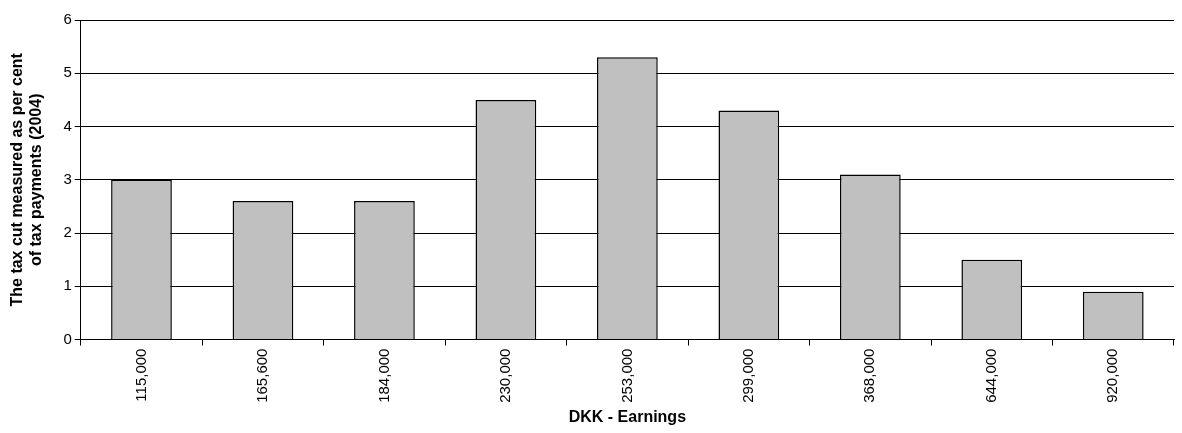 This screenshot has height=433, width=1182. What do you see at coordinates (67, 178) in the screenshot?
I see `y-tick-label: 3` at bounding box center [67, 178].